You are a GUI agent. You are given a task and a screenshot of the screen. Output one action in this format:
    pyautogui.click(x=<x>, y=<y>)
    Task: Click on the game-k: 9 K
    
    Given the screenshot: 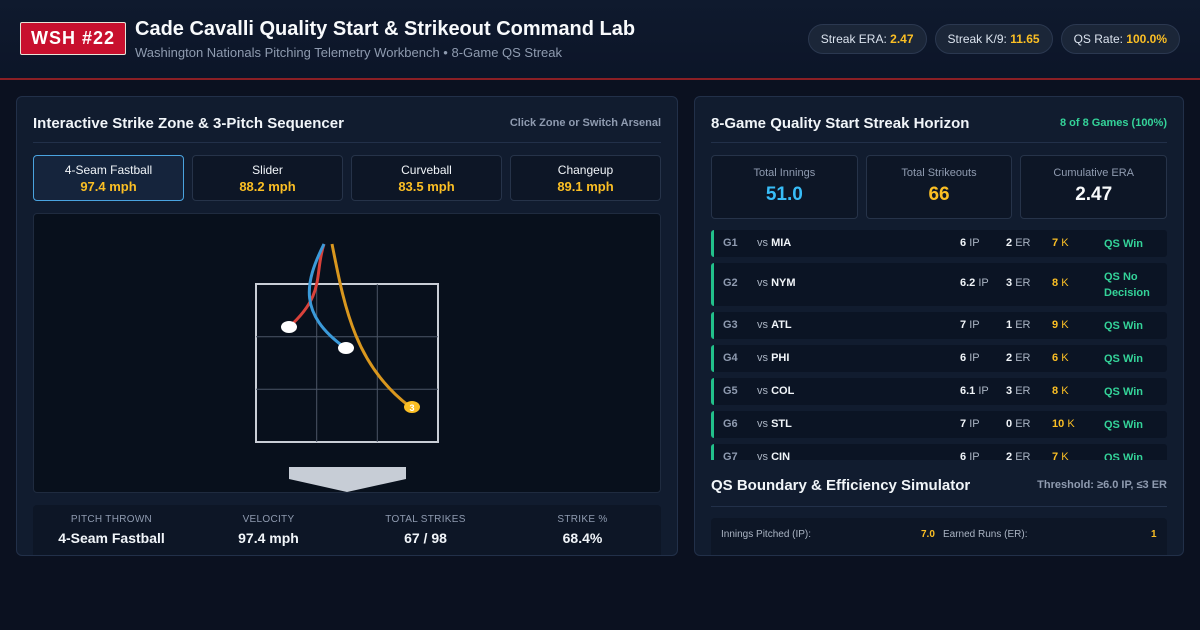 What is the action you would take?
    pyautogui.click(x=1060, y=325)
    